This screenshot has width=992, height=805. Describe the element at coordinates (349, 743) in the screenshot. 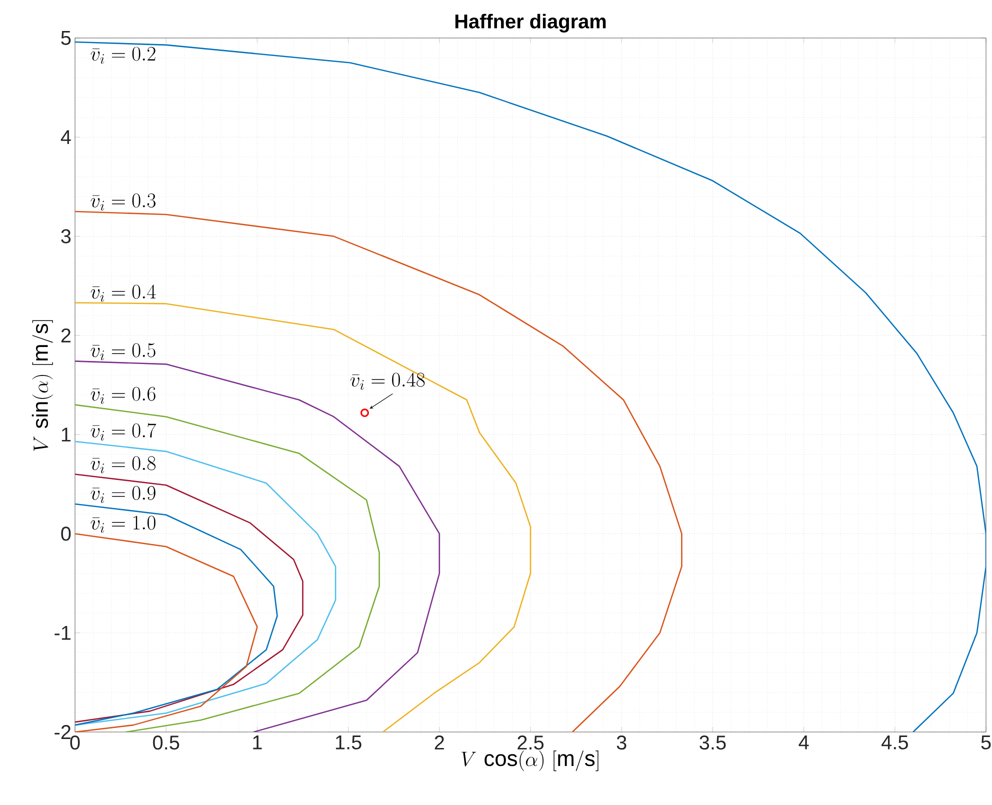

I see `x-tick-label: 1.5` at that location.